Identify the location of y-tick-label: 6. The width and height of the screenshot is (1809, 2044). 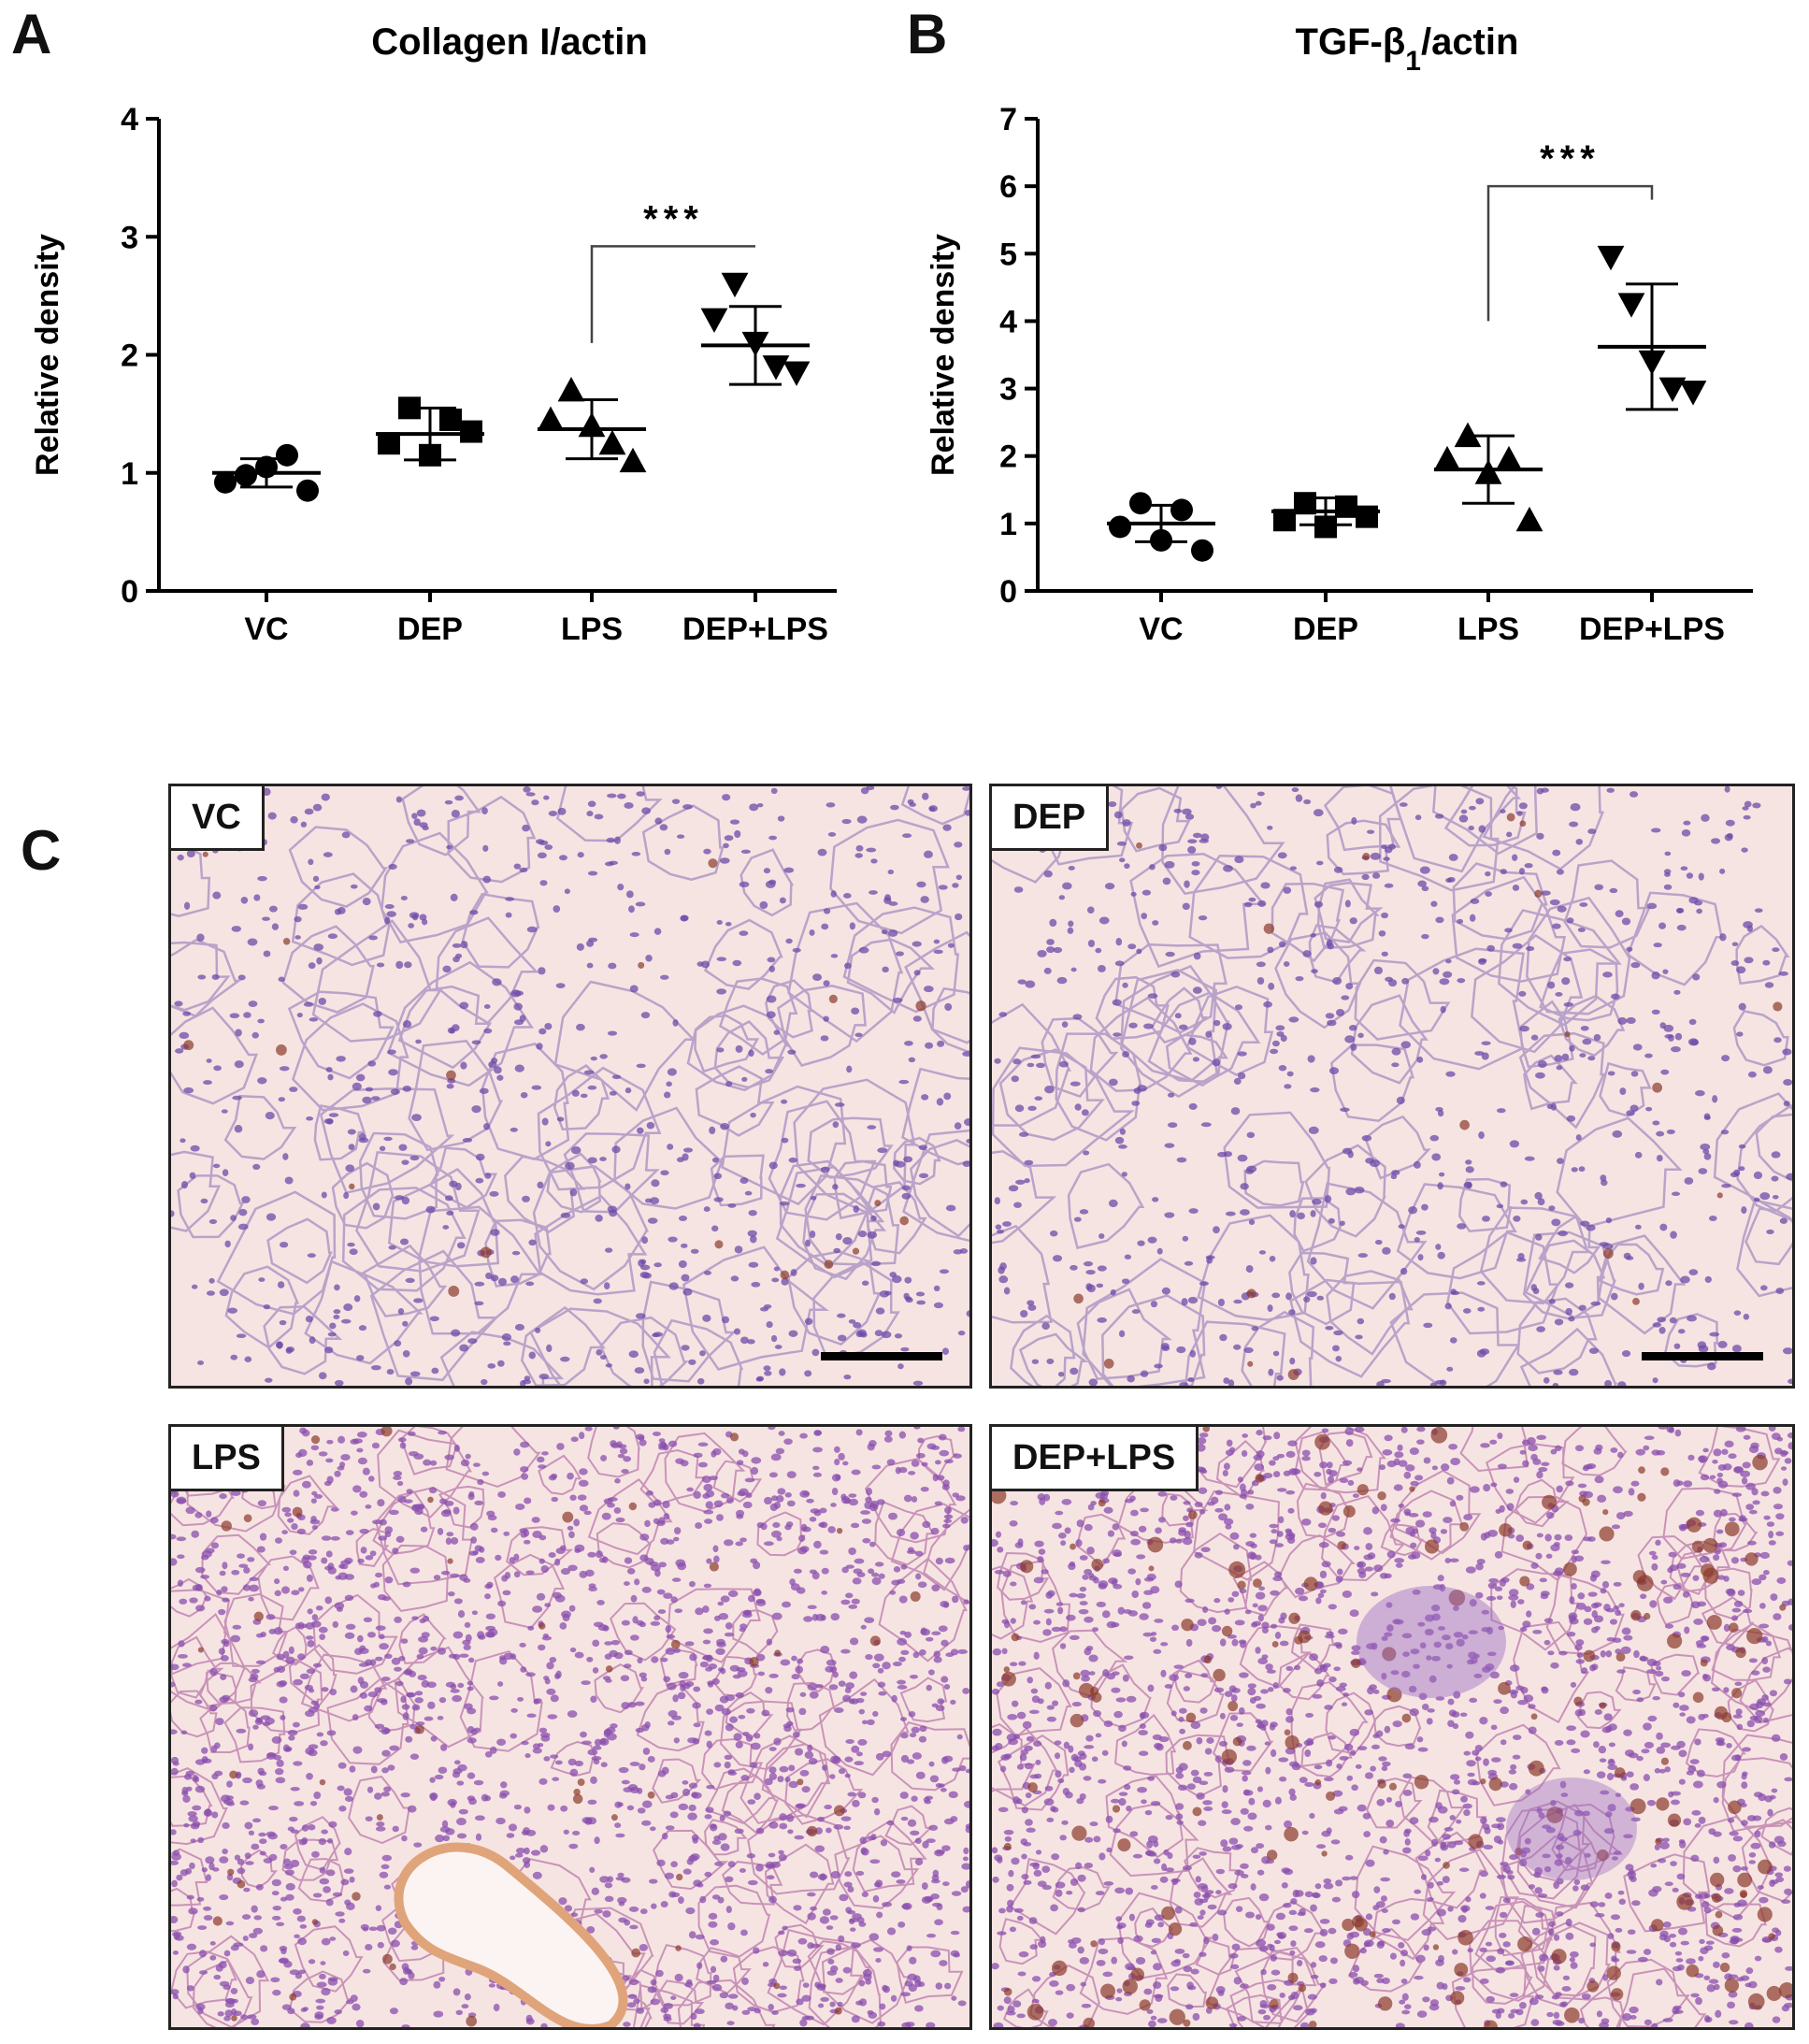
(1008, 187).